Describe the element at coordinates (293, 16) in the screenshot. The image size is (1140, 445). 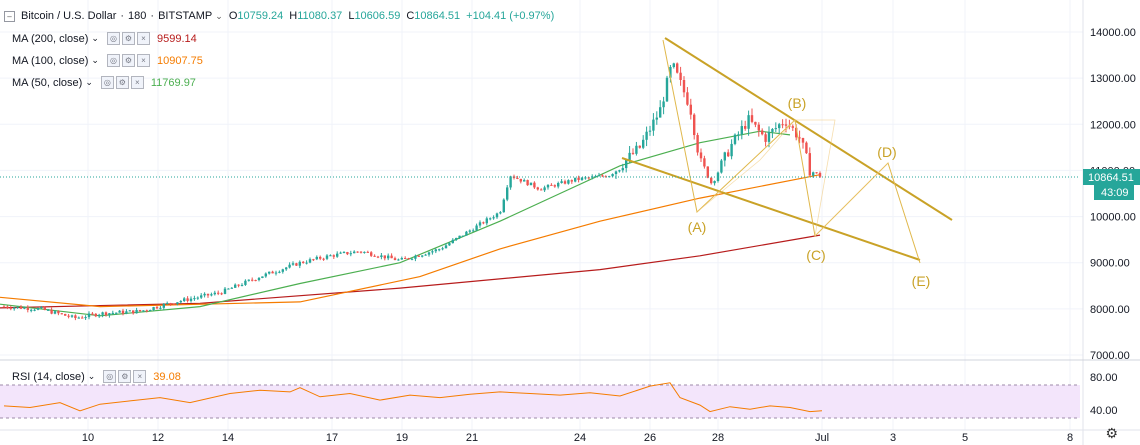
I see `high-label: H` at that location.